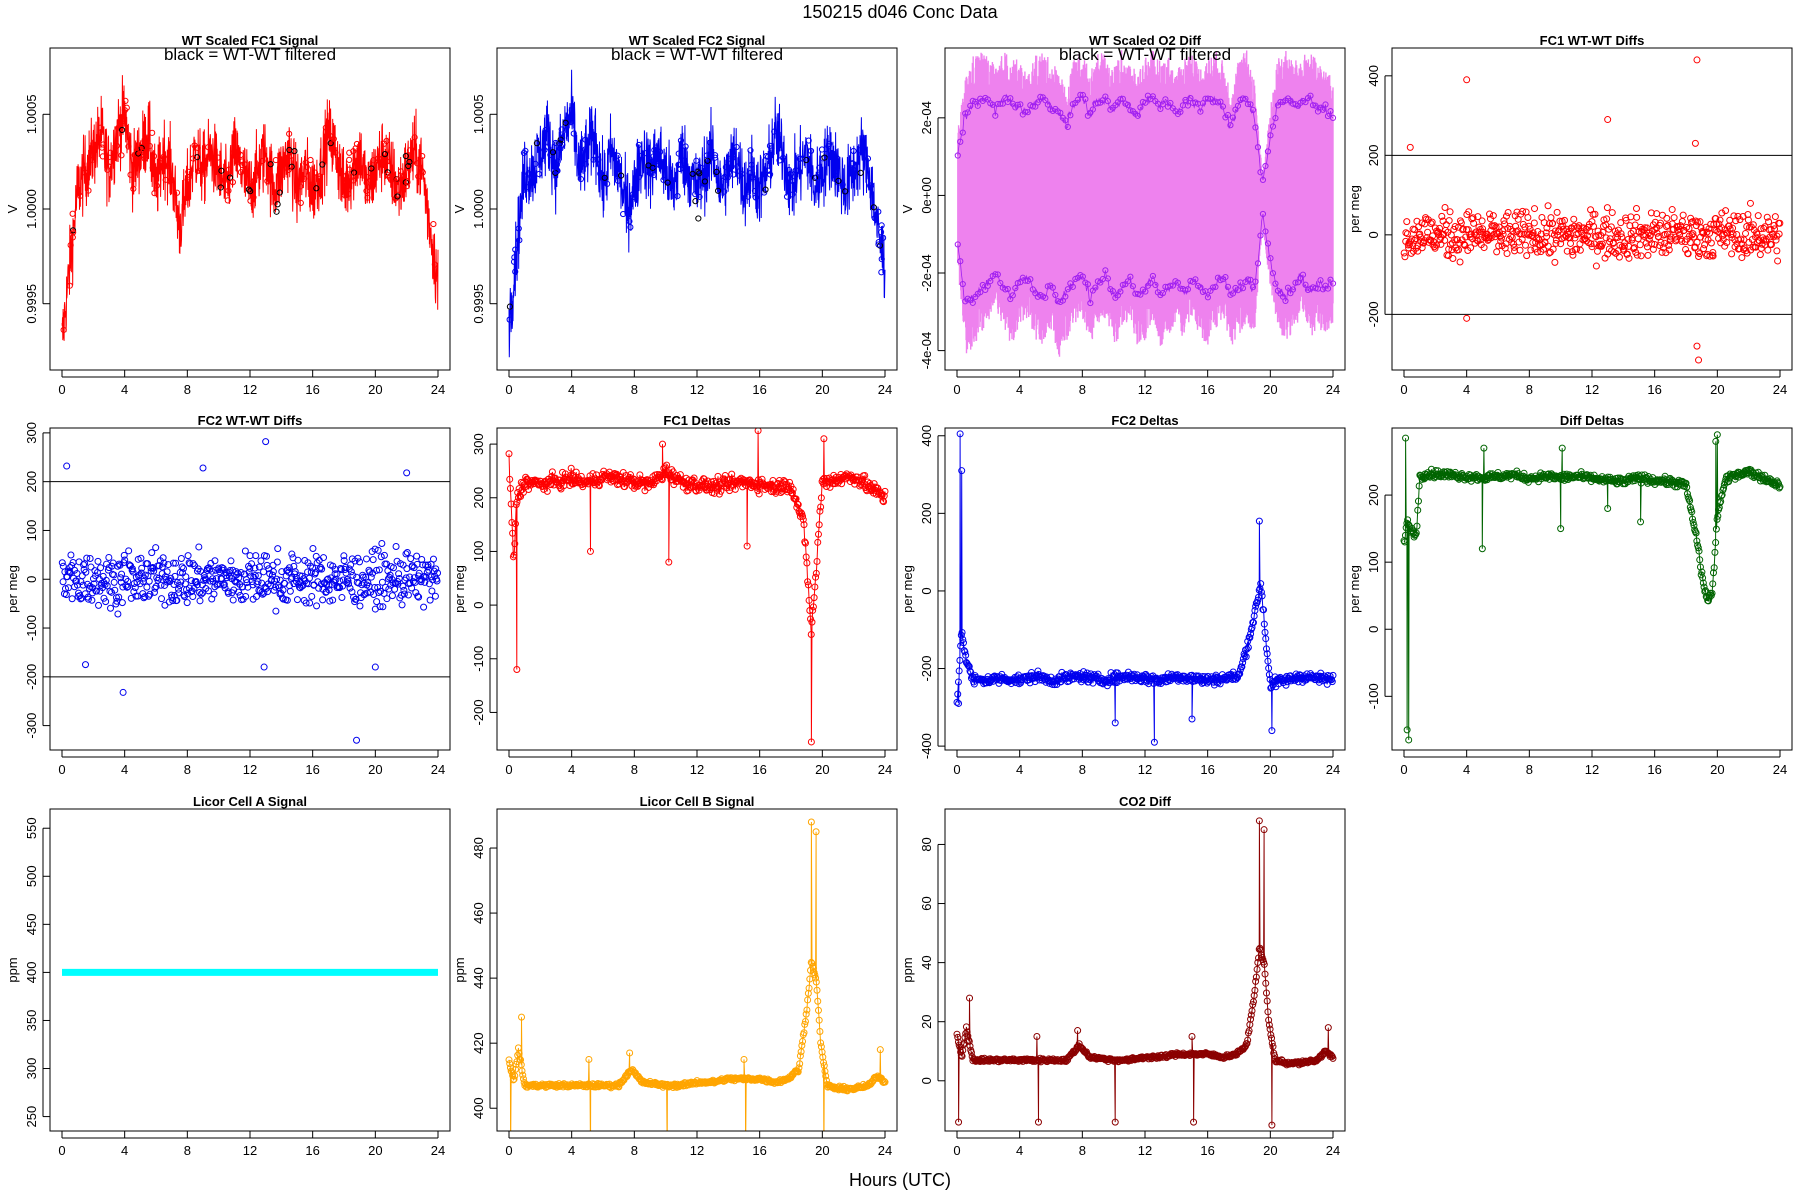  I want to click on y-tick-label: 200, so click(478, 498).